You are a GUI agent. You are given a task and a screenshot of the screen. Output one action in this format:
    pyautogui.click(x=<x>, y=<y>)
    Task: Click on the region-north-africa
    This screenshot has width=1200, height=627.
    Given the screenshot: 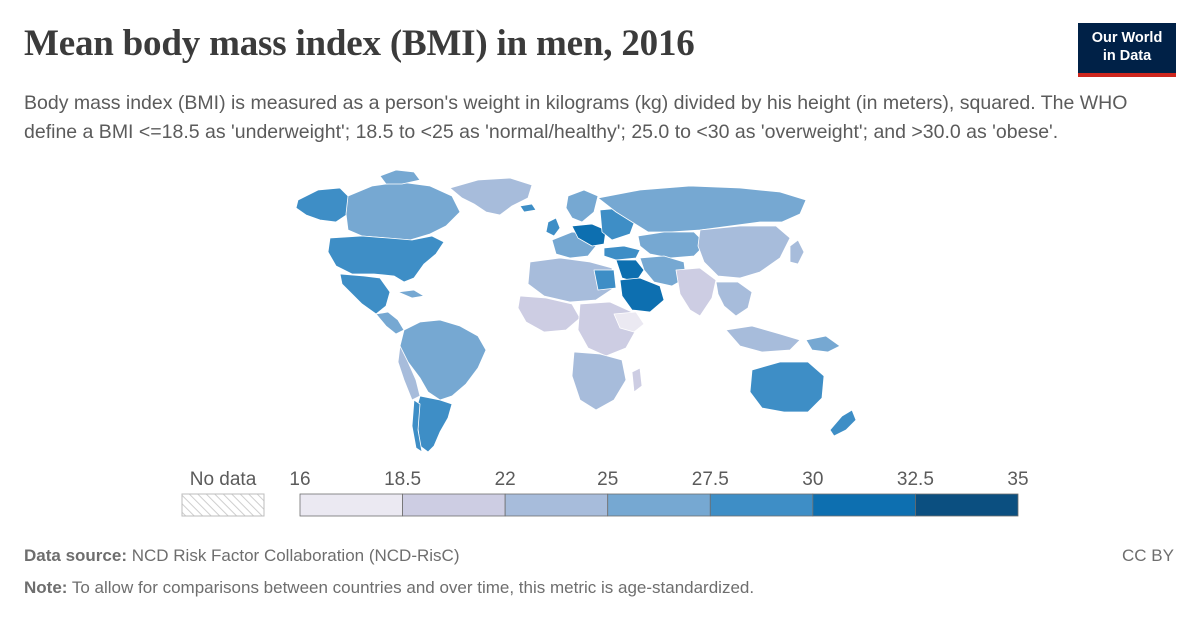 What is the action you would take?
    pyautogui.click(x=571, y=280)
    